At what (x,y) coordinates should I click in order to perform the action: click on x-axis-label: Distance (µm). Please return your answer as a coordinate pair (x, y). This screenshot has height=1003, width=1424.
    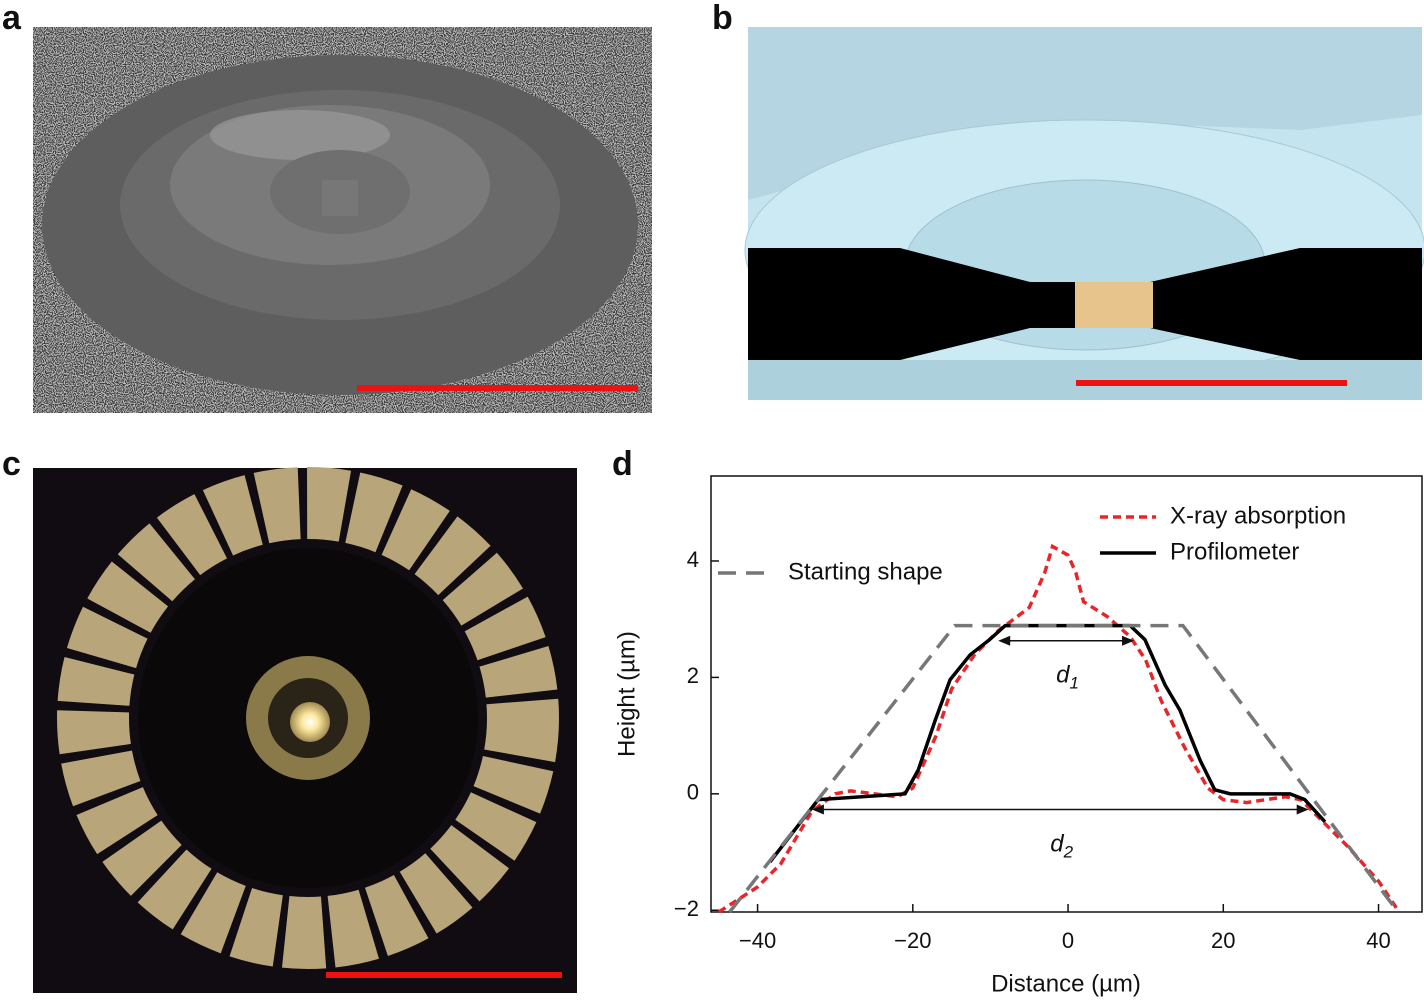
    Looking at the image, I should click on (1066, 983).